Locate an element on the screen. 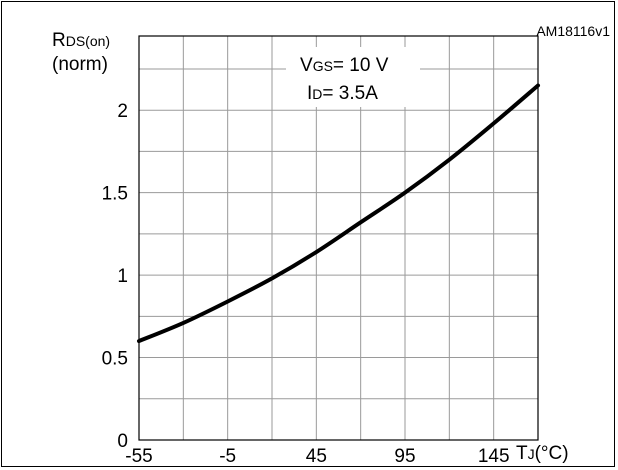 The image size is (618, 470). annotation-box is located at coordinates (353, 77).